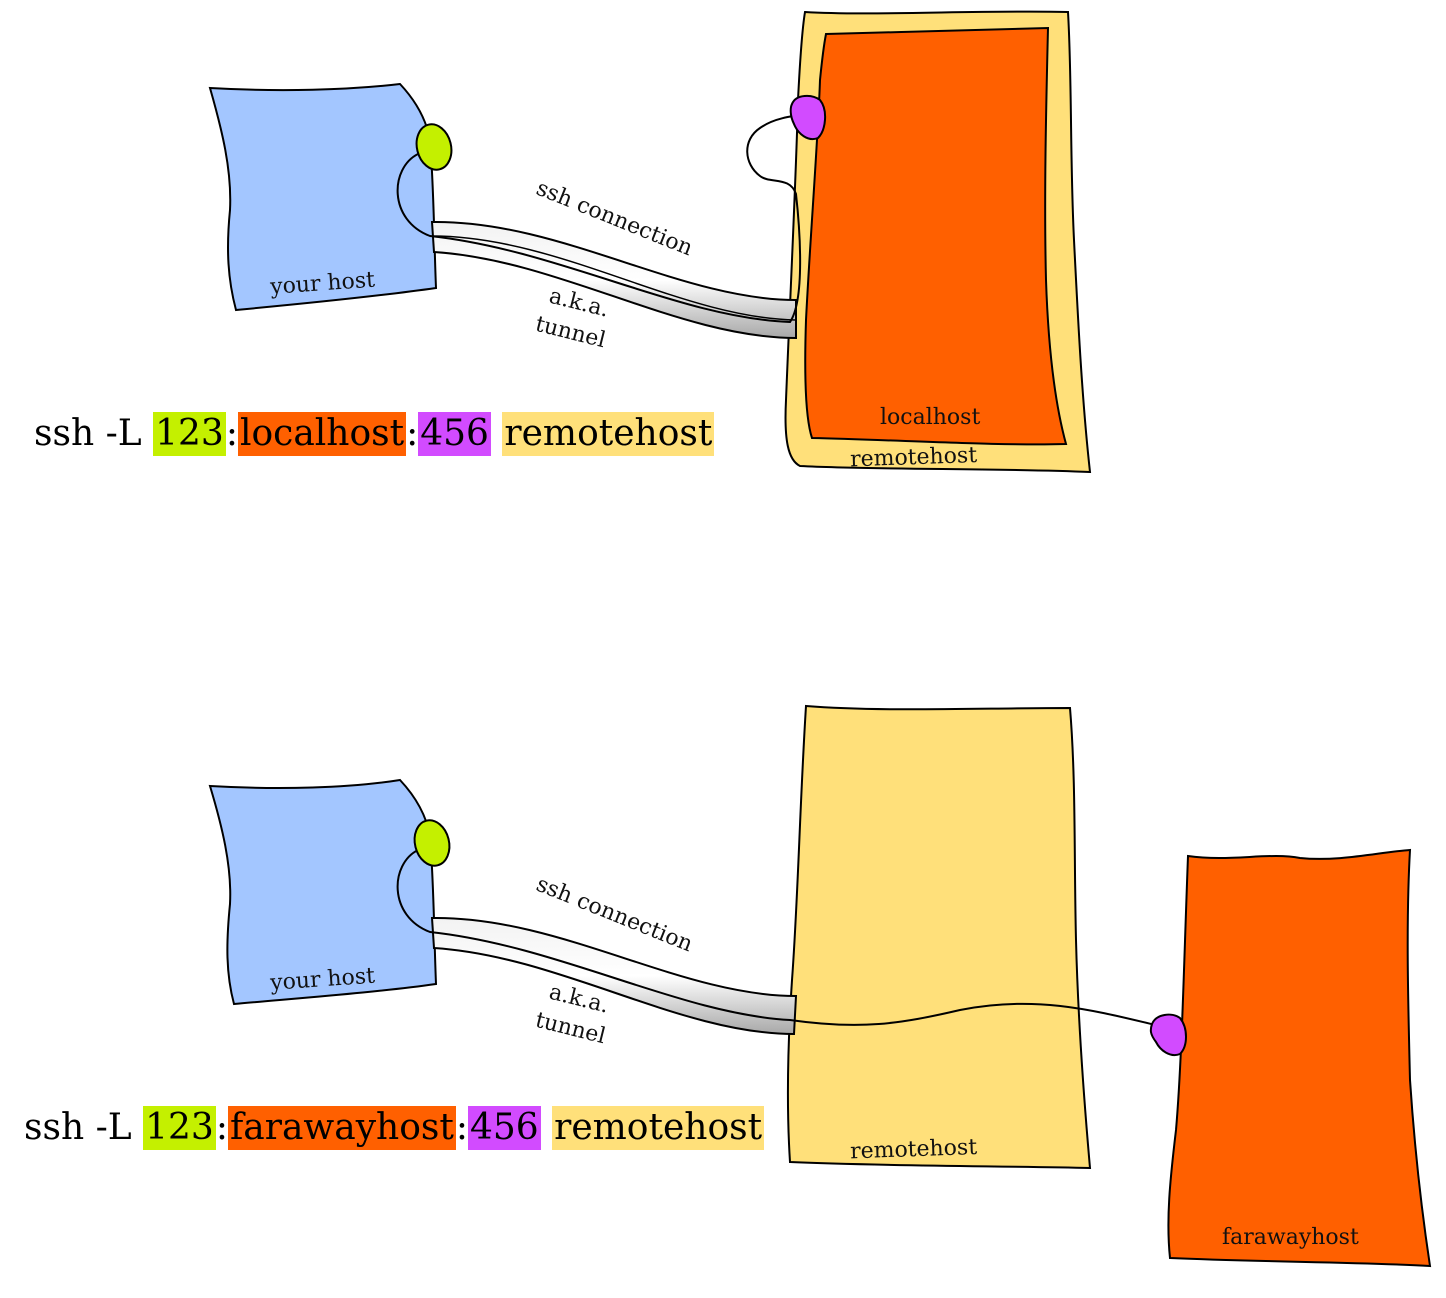  I want to click on remotehost-box, so click(939, 937).